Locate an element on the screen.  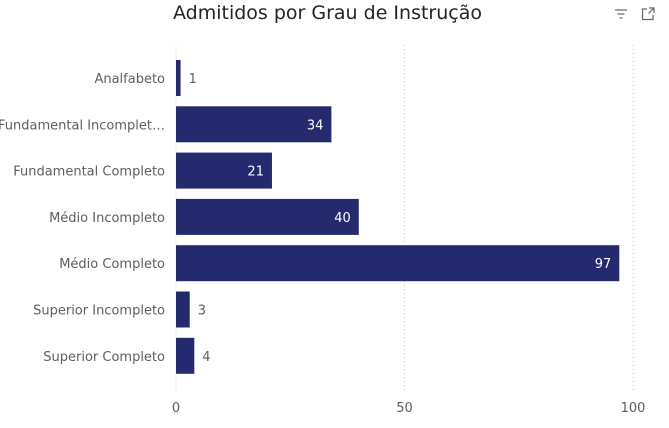
x-tick-label: 0 is located at coordinates (176, 408).